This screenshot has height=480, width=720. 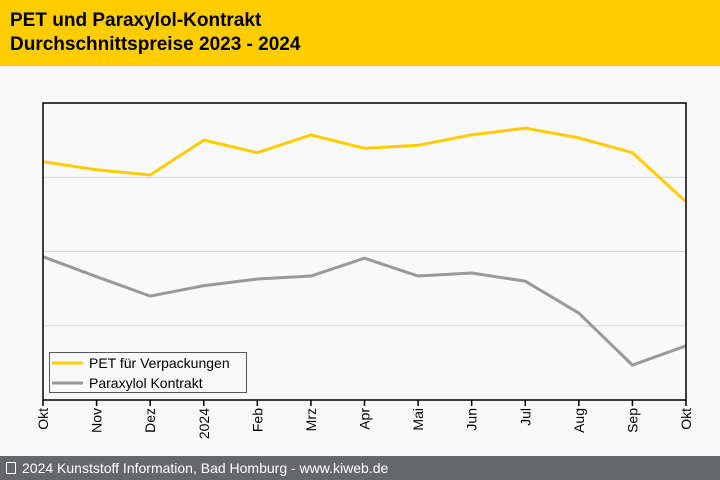 I want to click on legend-label-pet: PET für Verpackungen, so click(x=159, y=363).